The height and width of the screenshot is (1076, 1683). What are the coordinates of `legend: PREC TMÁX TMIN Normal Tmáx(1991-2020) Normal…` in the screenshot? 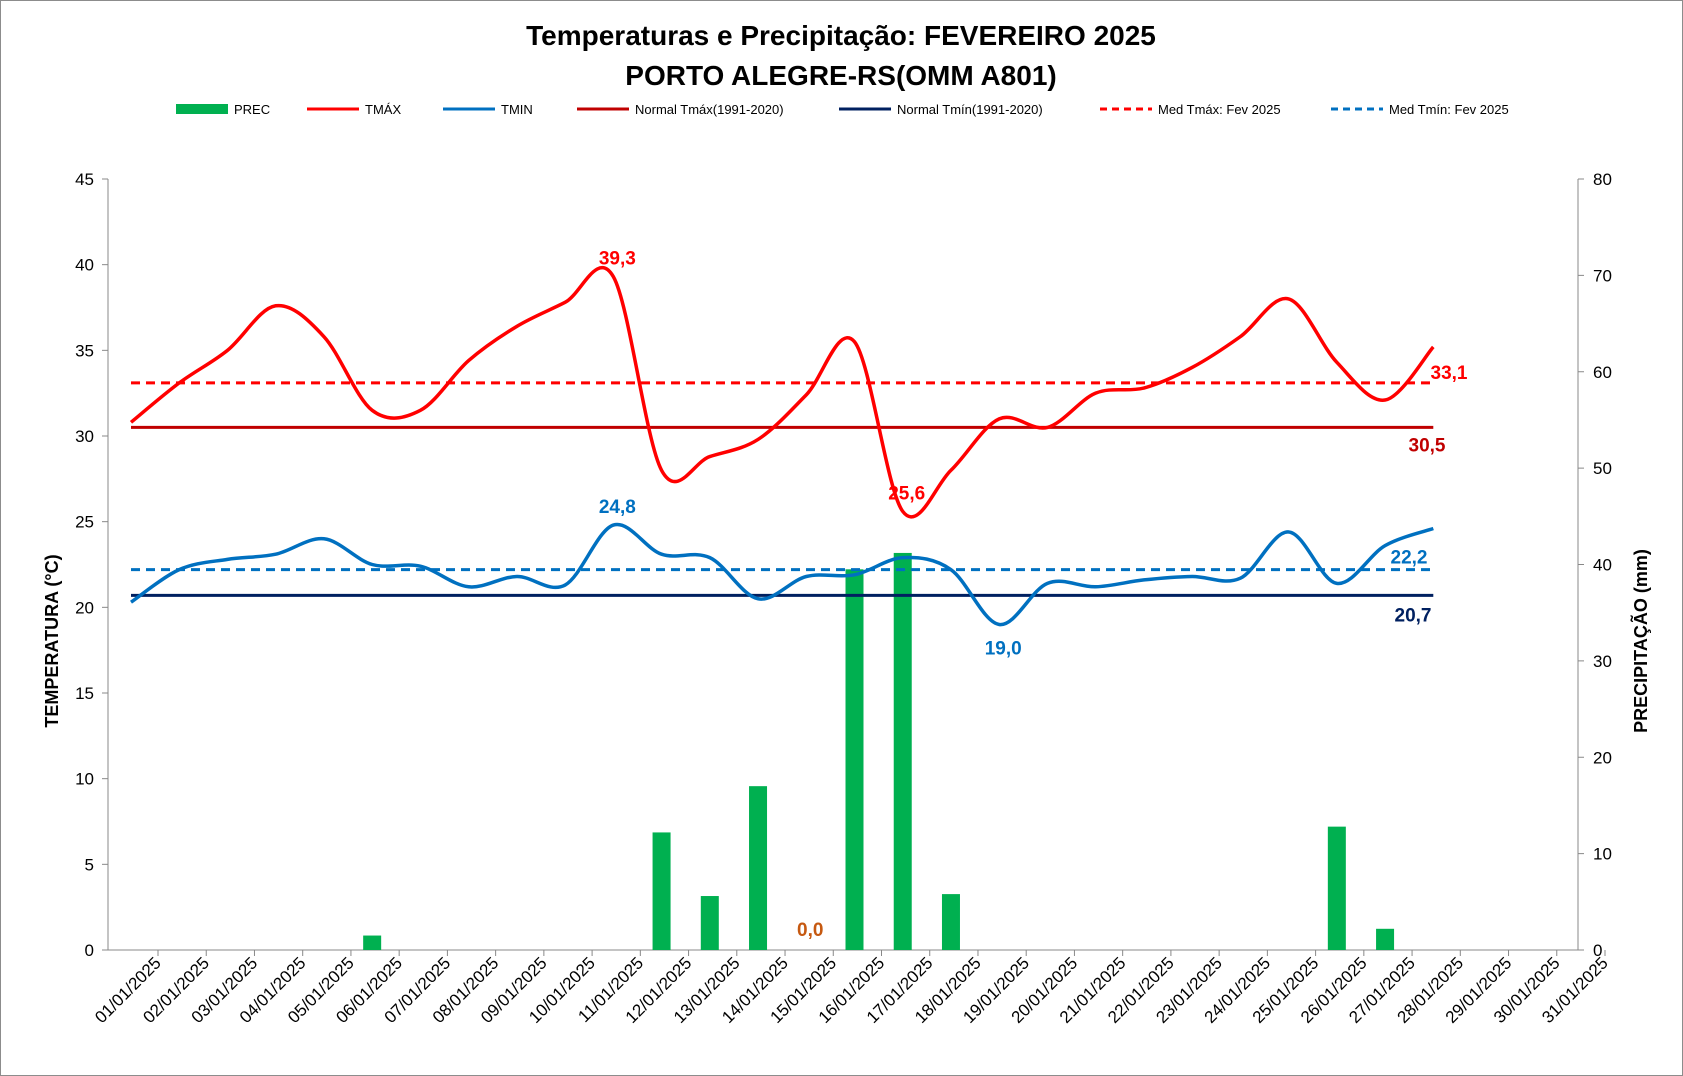 It's located at (842, 109).